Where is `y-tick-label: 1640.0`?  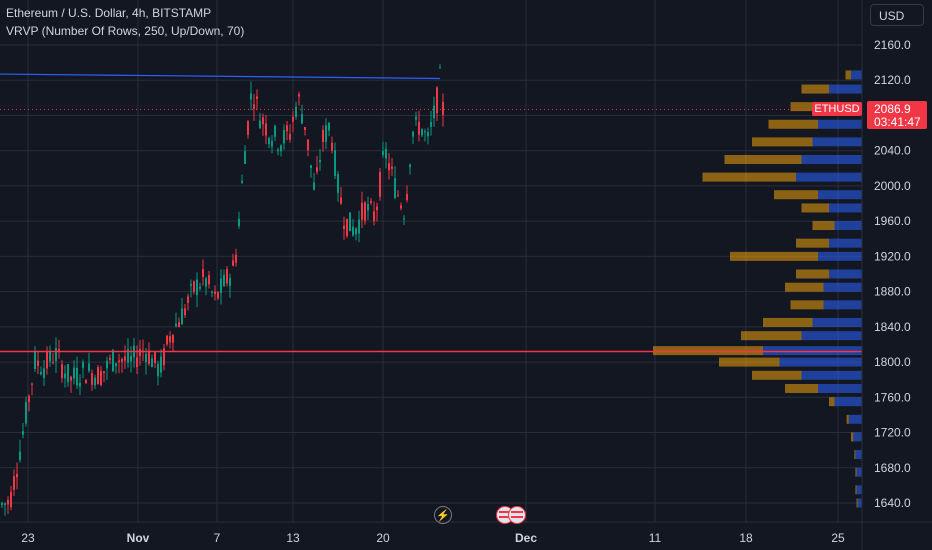 y-tick-label: 1640.0 is located at coordinates (892, 503).